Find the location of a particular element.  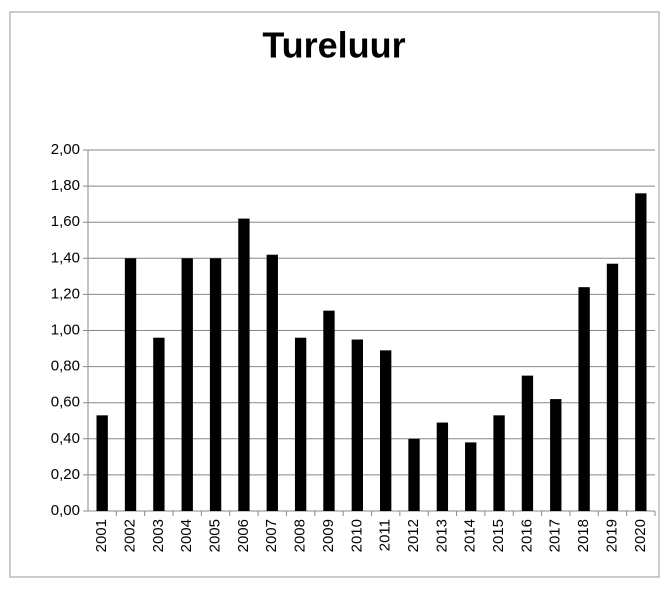

x-tick-label: 2017 is located at coordinates (555, 535).